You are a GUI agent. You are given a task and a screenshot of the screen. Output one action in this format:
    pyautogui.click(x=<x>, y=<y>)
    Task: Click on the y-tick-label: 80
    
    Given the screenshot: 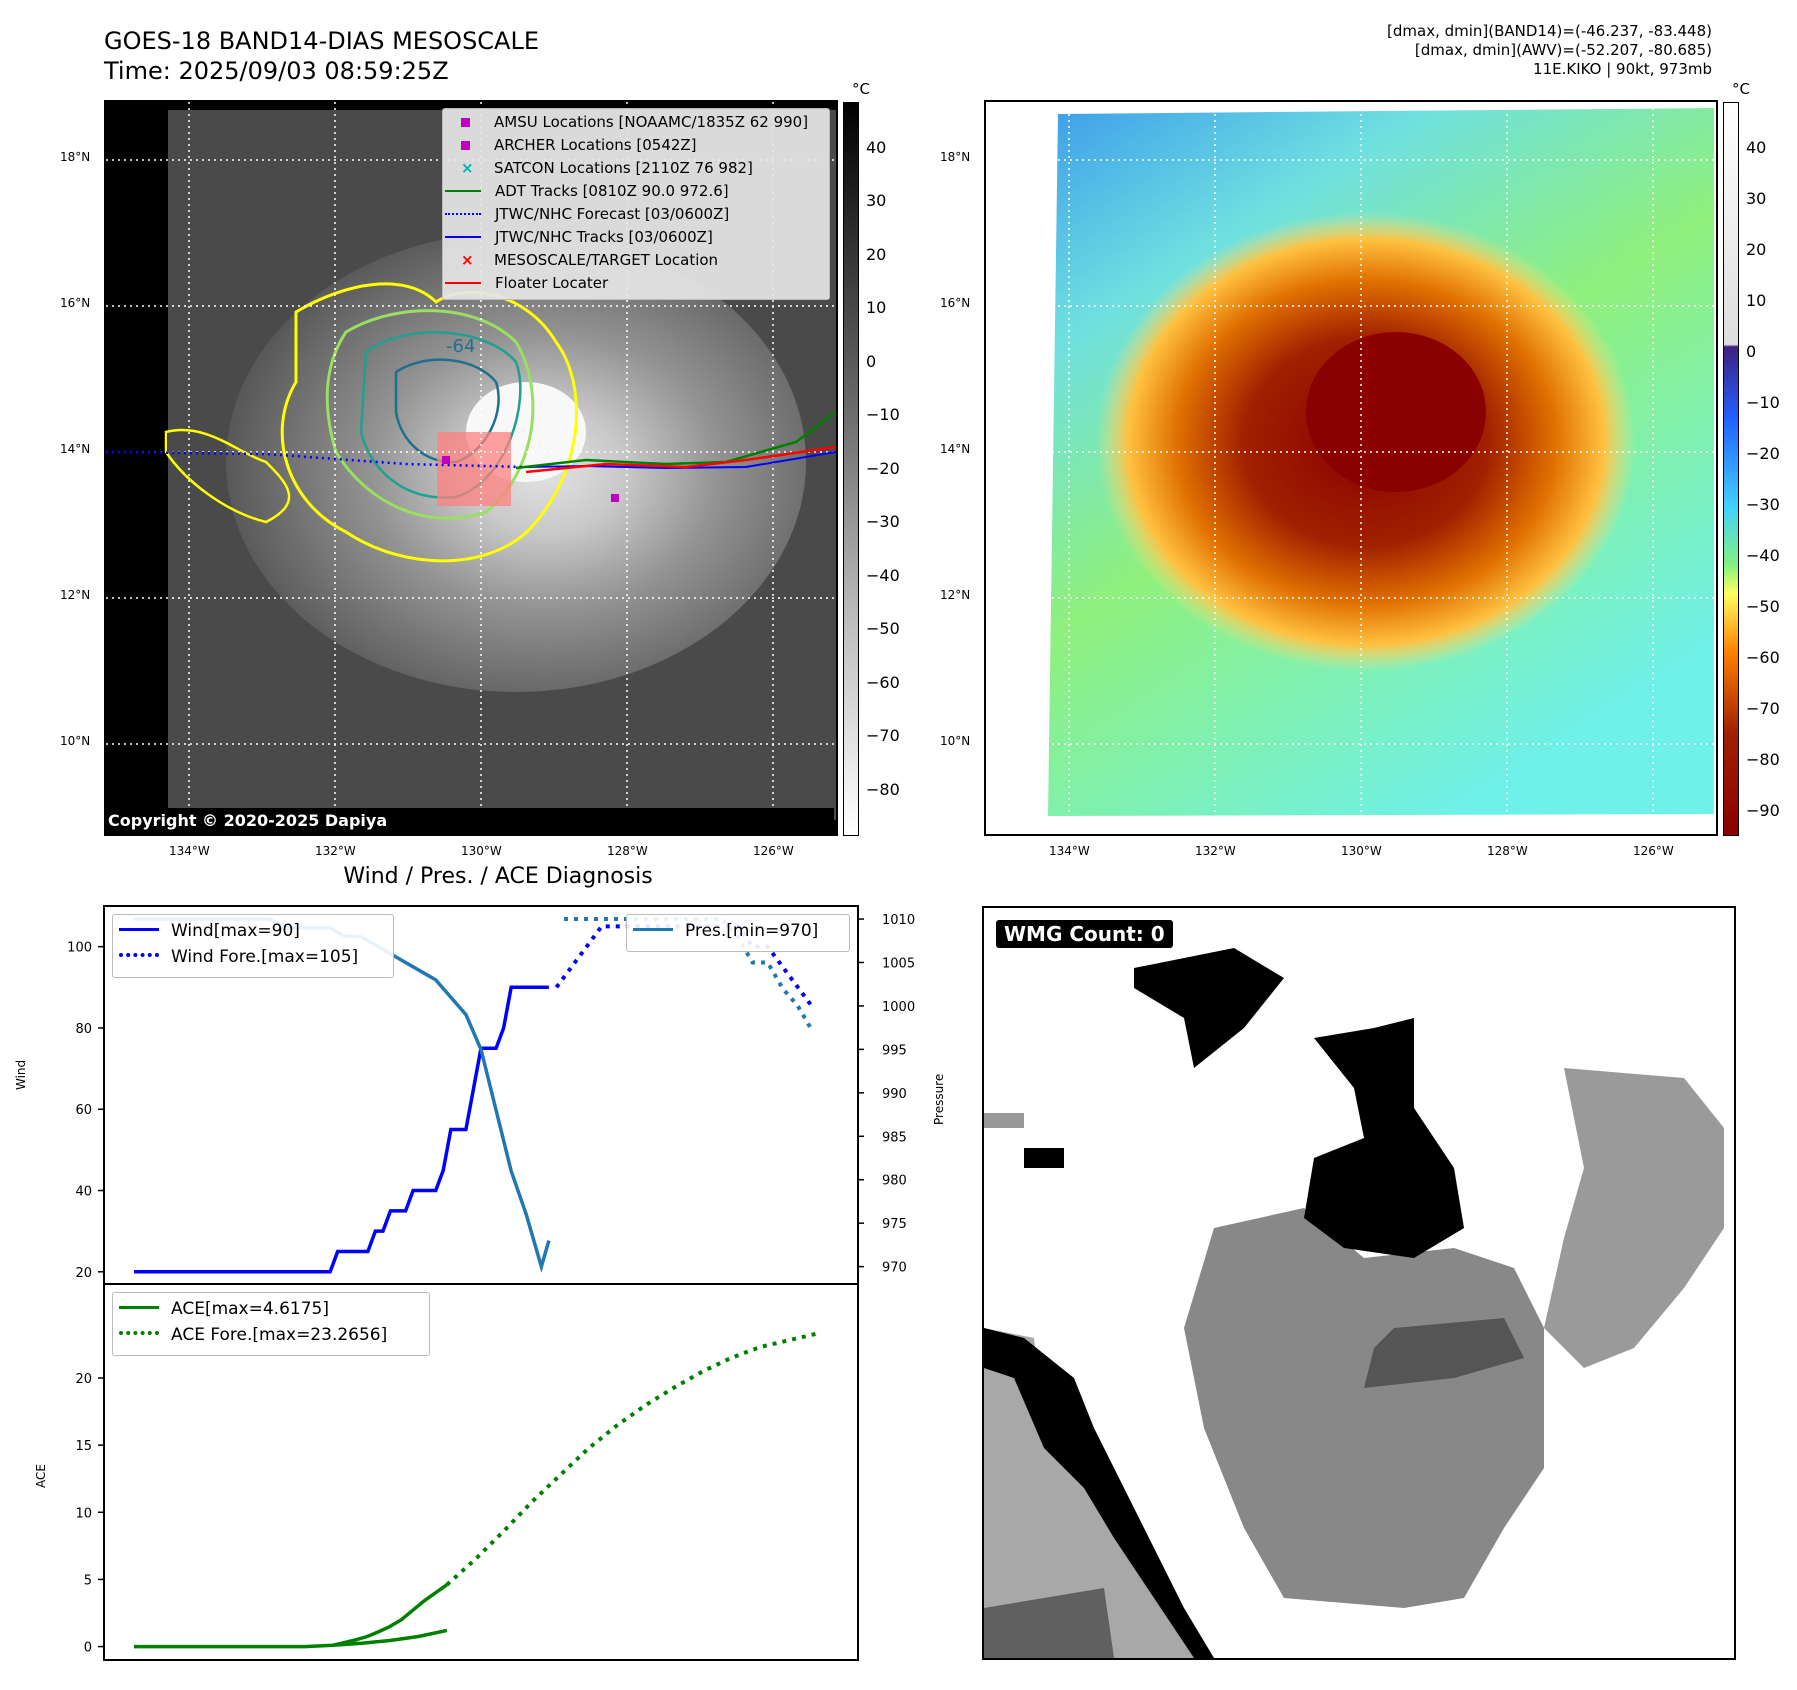 What is the action you would take?
    pyautogui.click(x=83, y=1029)
    